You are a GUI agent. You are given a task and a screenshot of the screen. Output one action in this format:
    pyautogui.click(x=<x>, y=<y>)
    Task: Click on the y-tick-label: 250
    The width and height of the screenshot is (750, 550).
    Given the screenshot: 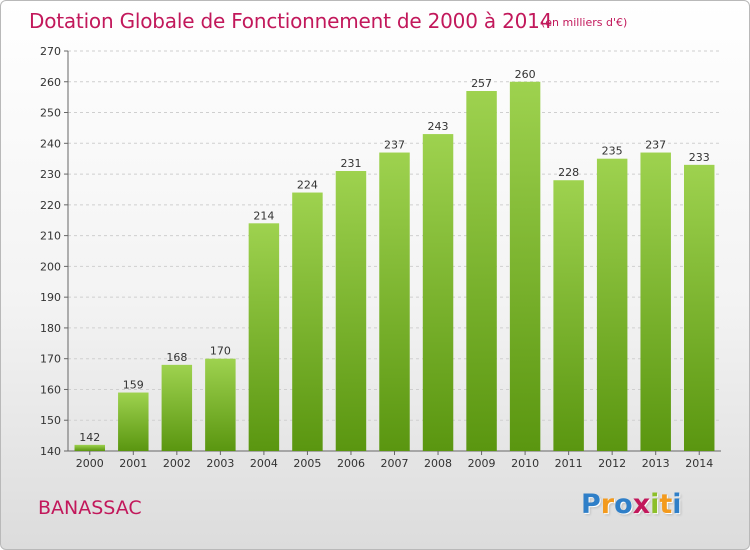 What is the action you would take?
    pyautogui.click(x=50, y=113)
    